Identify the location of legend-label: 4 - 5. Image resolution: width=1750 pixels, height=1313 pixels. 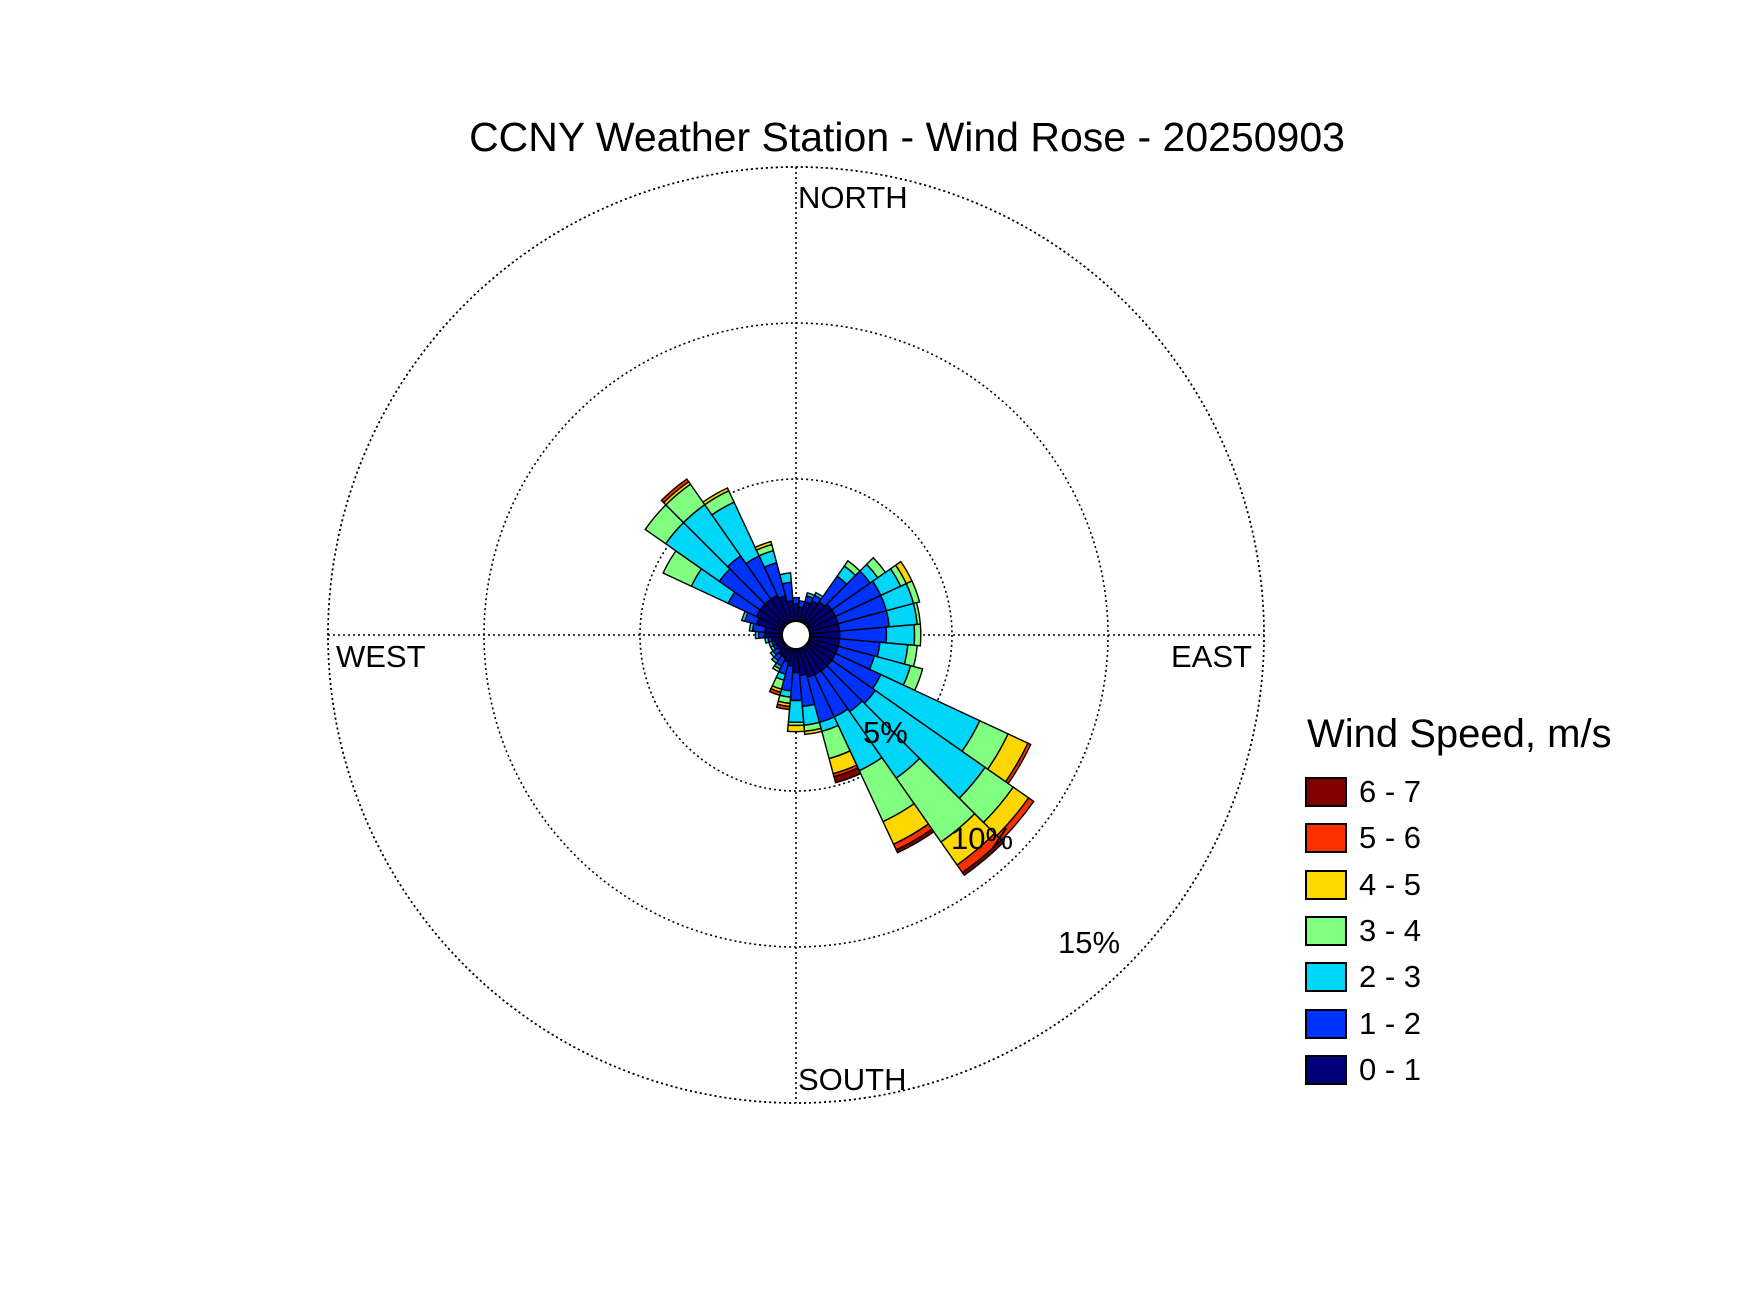
(1390, 884).